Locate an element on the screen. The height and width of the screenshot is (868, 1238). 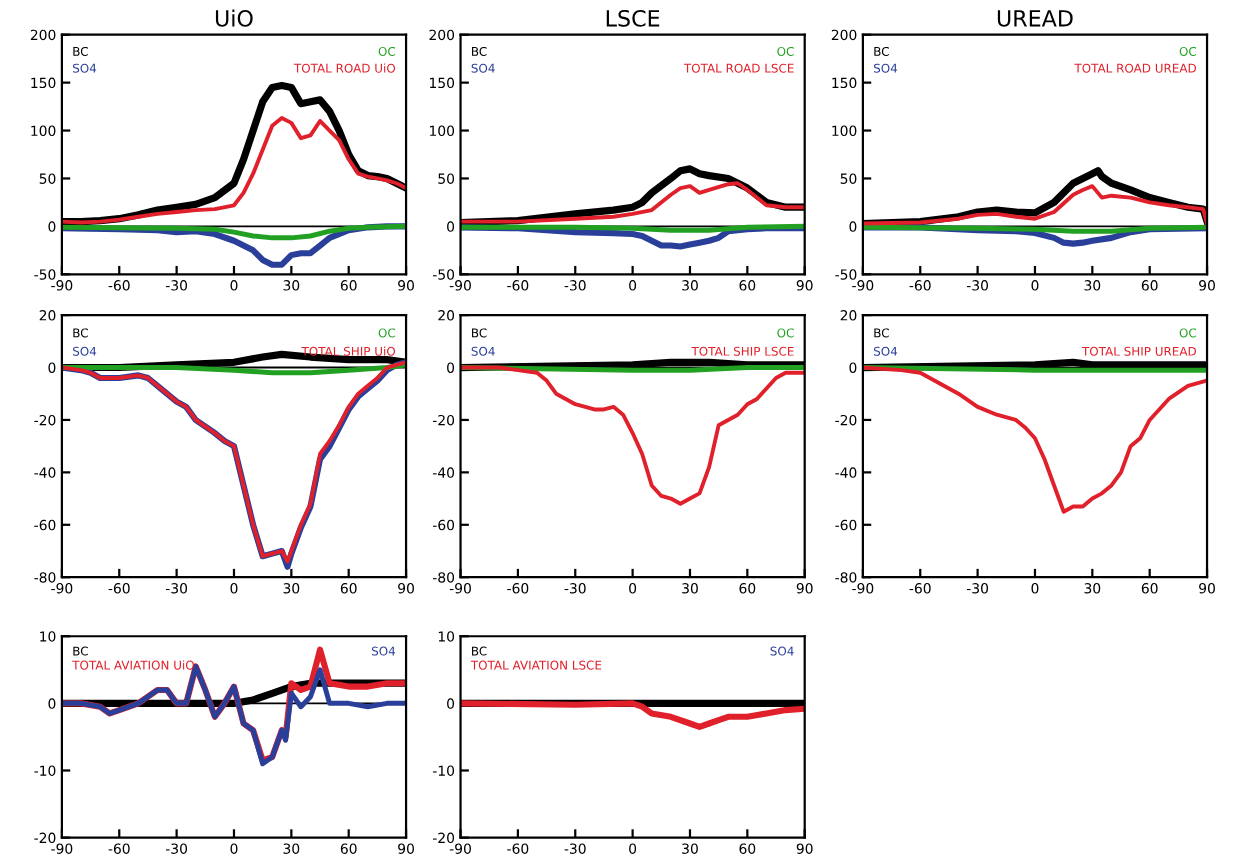
chart-title: UREAD is located at coordinates (1035, 18).